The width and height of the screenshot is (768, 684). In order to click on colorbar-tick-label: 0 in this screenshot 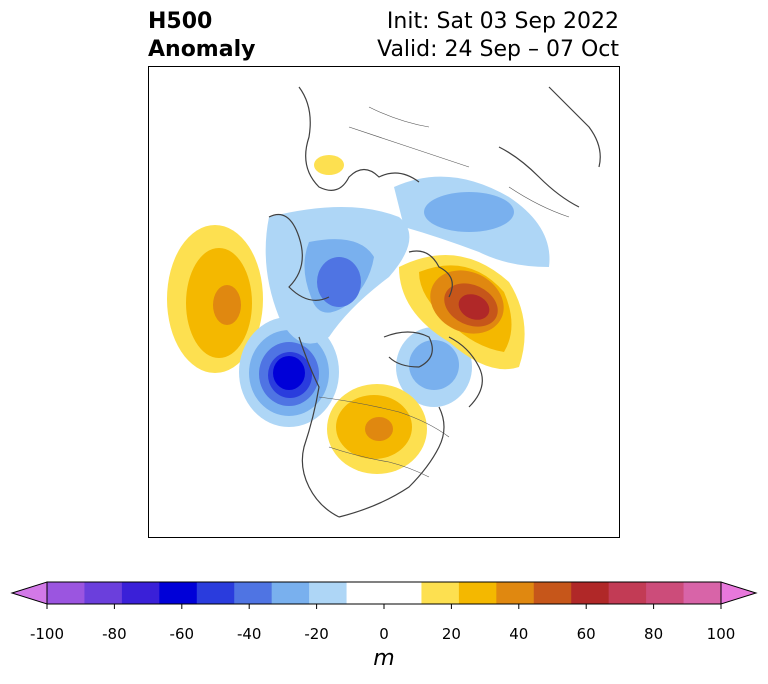, I will do `click(384, 634)`.